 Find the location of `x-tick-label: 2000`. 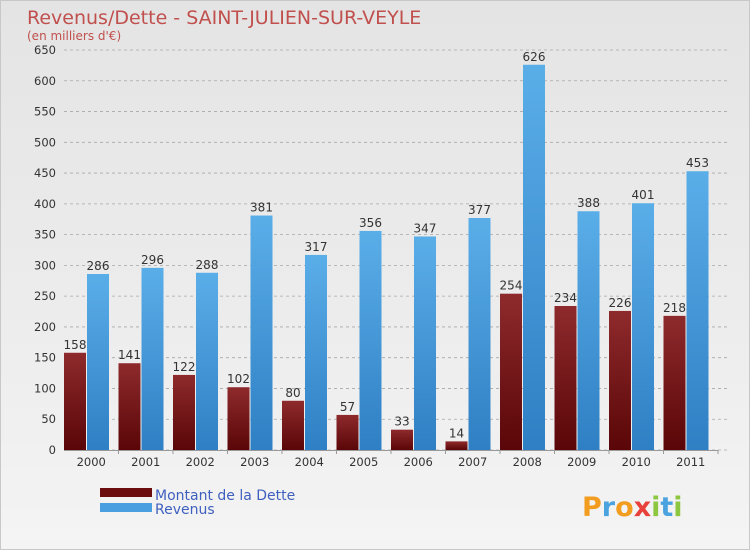

x-tick-label: 2000 is located at coordinates (91, 462).